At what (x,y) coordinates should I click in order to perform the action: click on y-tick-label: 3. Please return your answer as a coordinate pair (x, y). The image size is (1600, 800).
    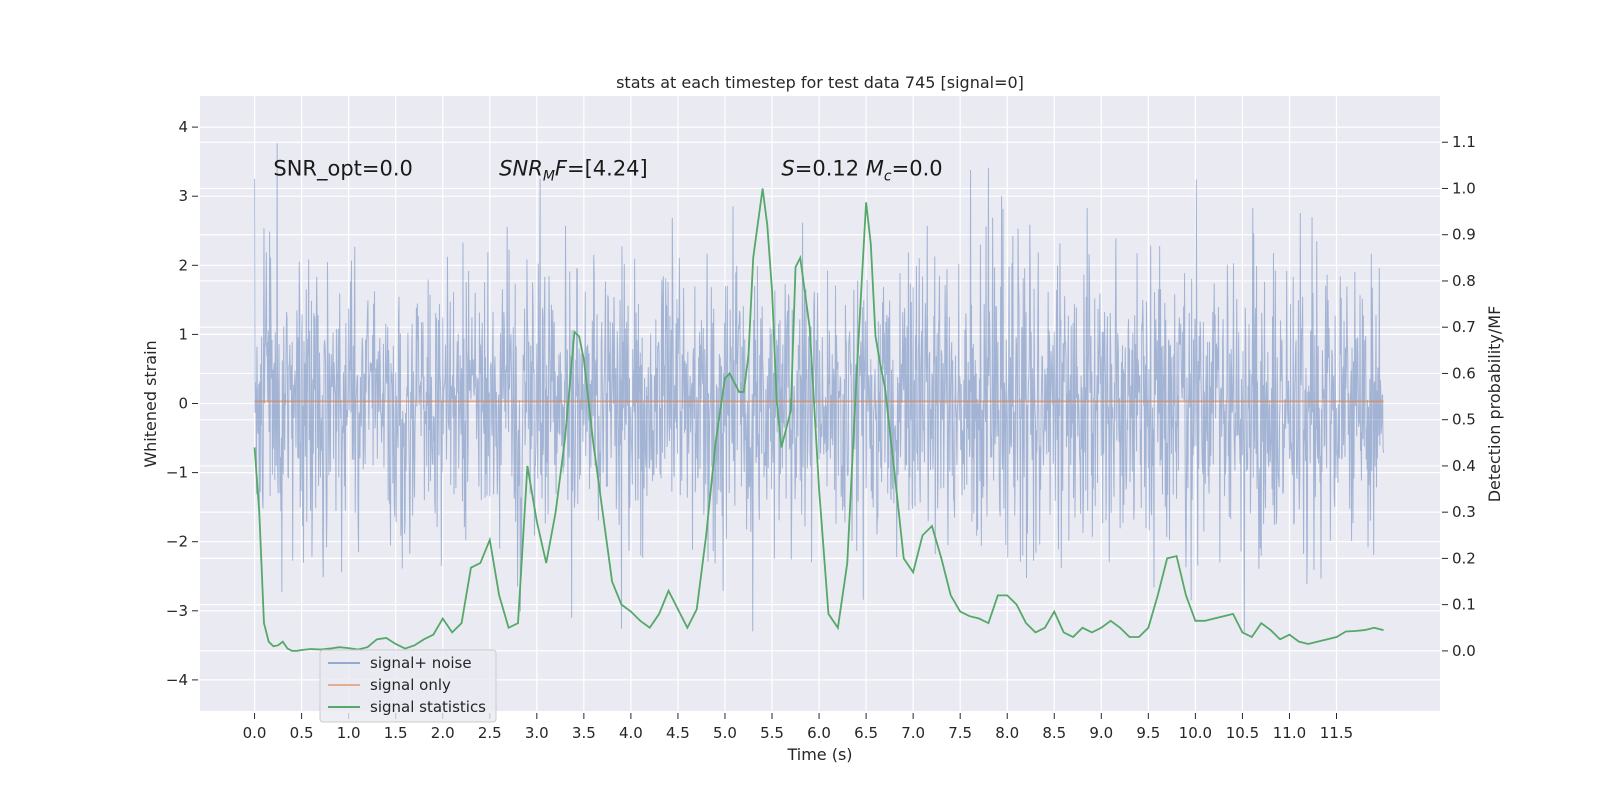
    Looking at the image, I should click on (183, 196).